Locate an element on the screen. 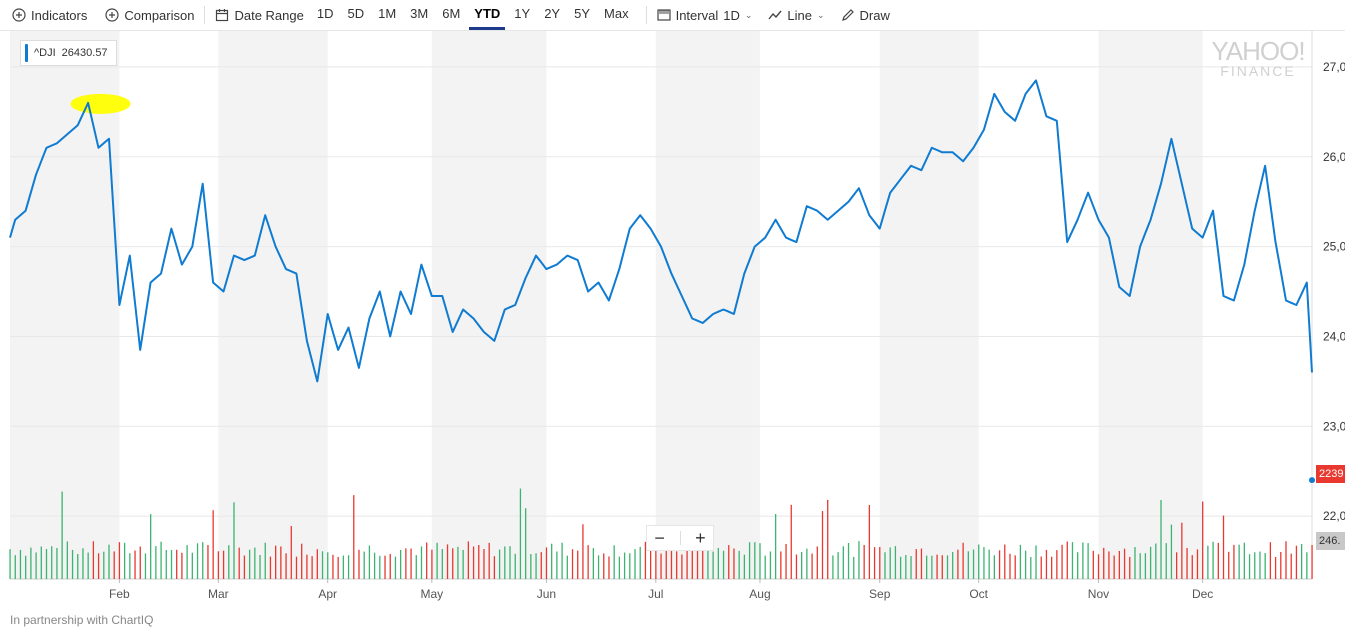 The height and width of the screenshot is (627, 1345). zoom-out-button: − is located at coordinates (659, 537).